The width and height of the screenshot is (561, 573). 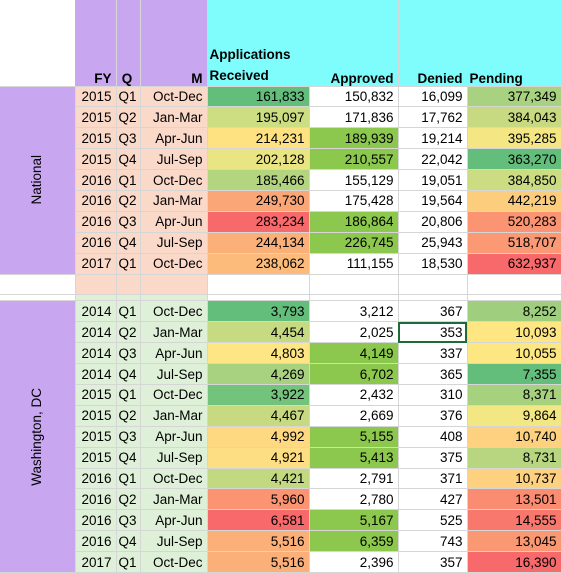 What do you see at coordinates (96, 43) in the screenshot?
I see `header-fy: FY` at bounding box center [96, 43].